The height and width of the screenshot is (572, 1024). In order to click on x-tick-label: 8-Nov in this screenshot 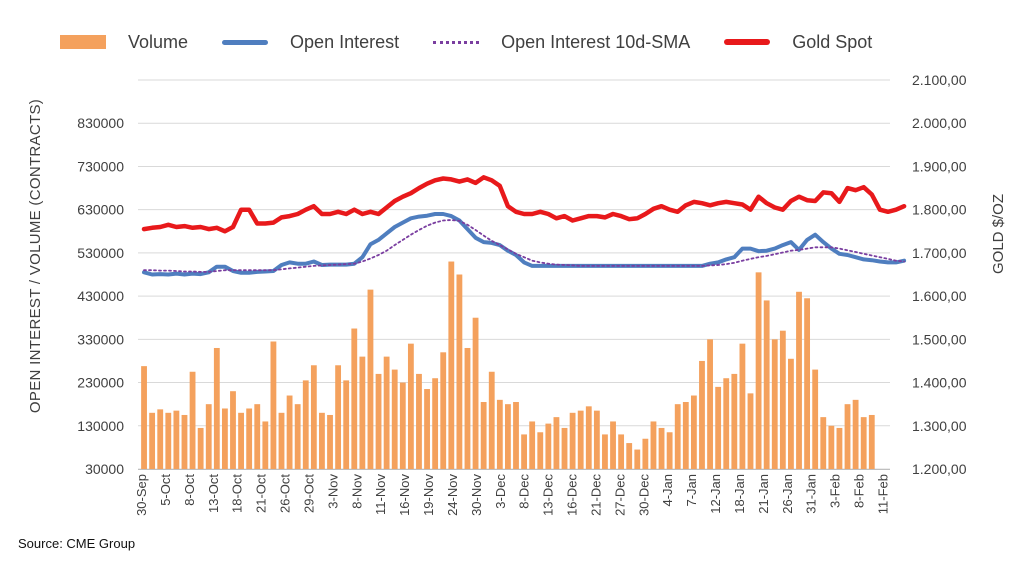, I will do `click(356, 491)`.